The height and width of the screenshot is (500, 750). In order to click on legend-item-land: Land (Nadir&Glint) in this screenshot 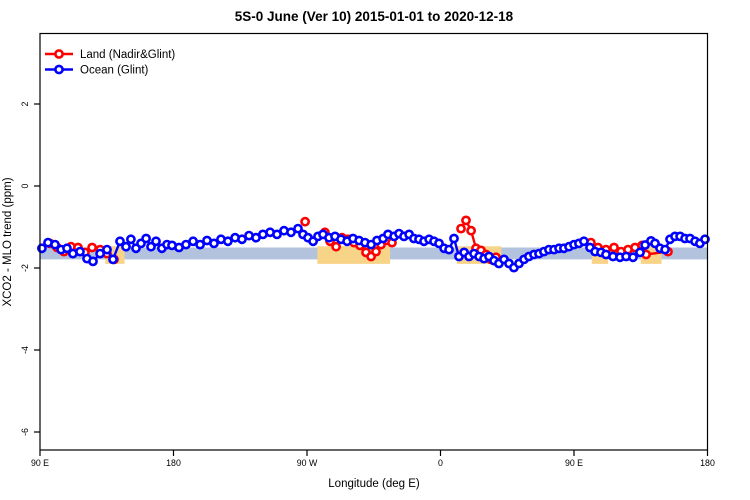, I will do `click(110, 55)`.